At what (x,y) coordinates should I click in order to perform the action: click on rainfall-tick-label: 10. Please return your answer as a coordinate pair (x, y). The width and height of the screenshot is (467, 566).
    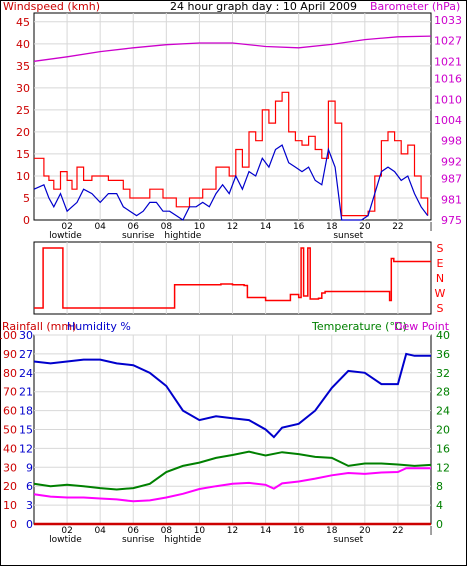
    Looking at the image, I should click on (10, 505).